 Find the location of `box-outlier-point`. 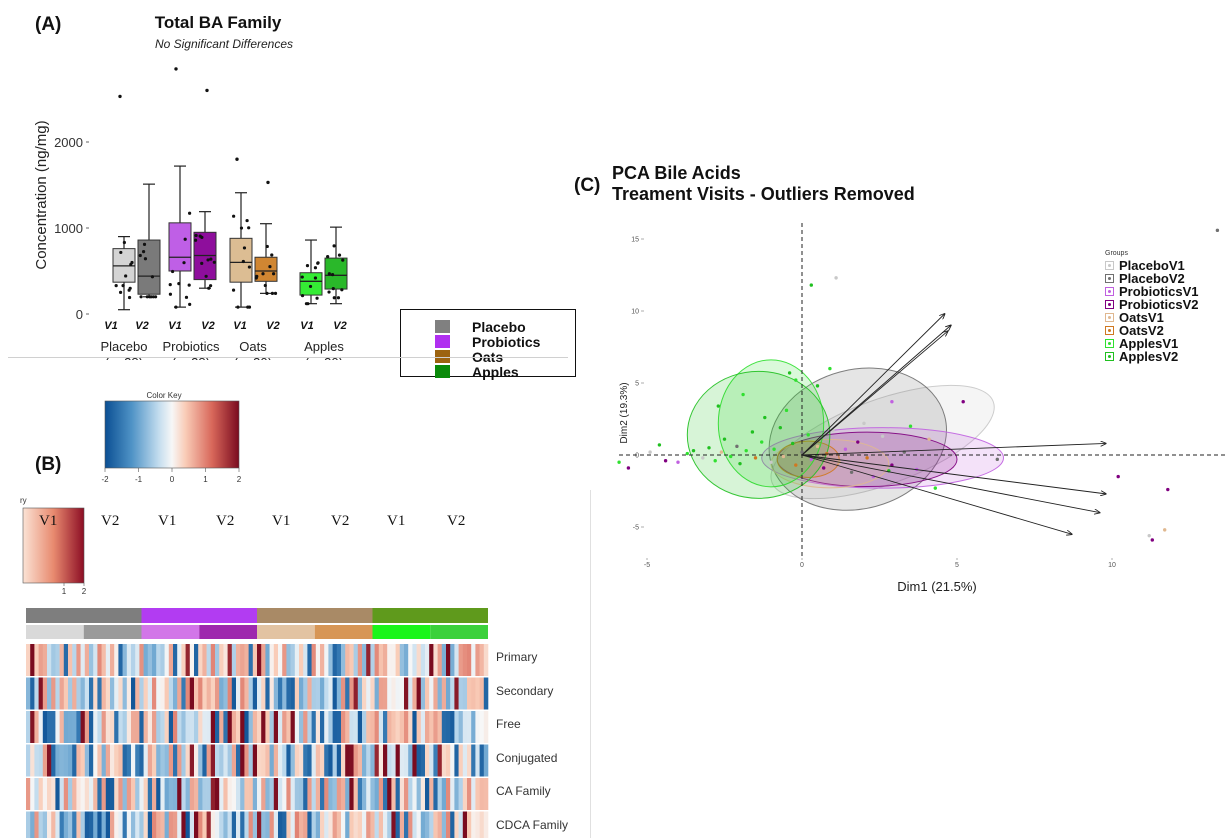

box-outlier-point is located at coordinates (120, 96).